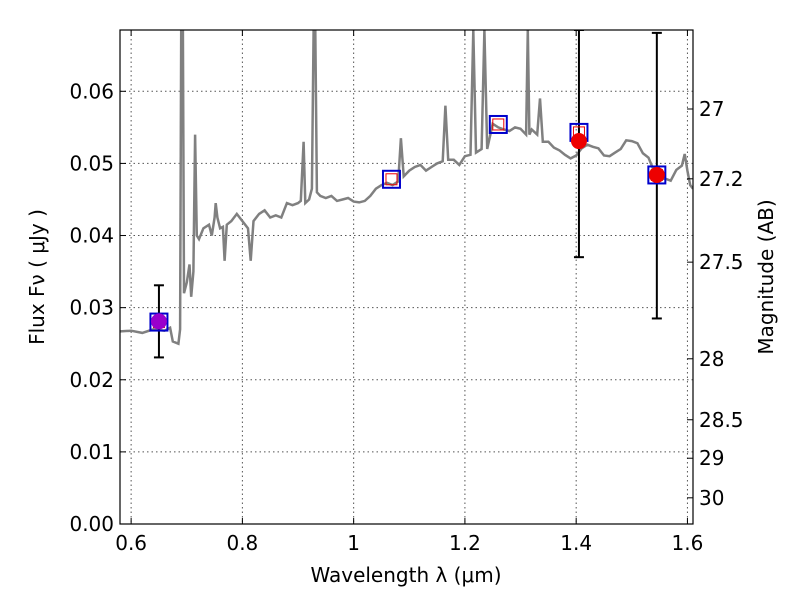 This screenshot has width=800, height=600. I want to click on y-tick-label: 0.06, so click(91, 91).